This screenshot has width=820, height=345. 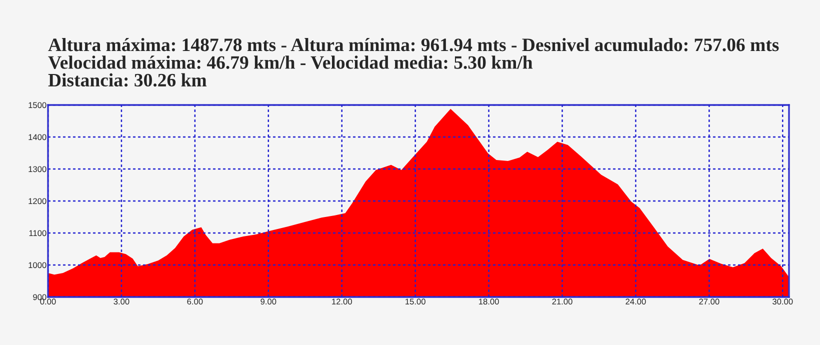 I want to click on y-tick-label: 1000, so click(x=37, y=265).